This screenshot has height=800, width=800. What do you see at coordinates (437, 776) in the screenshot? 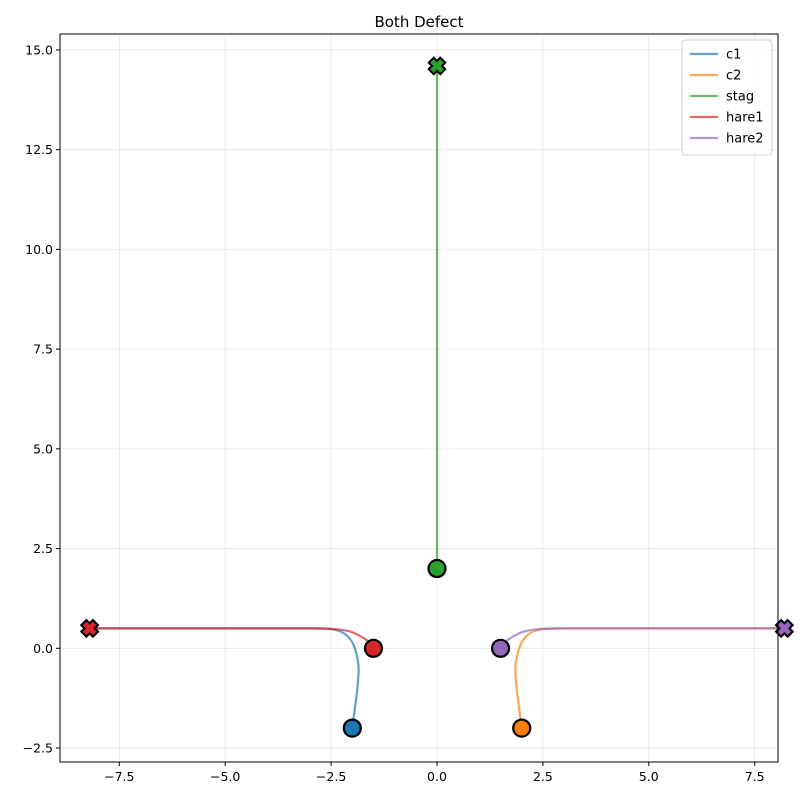
I see `x-tick-label: 0.0` at bounding box center [437, 776].